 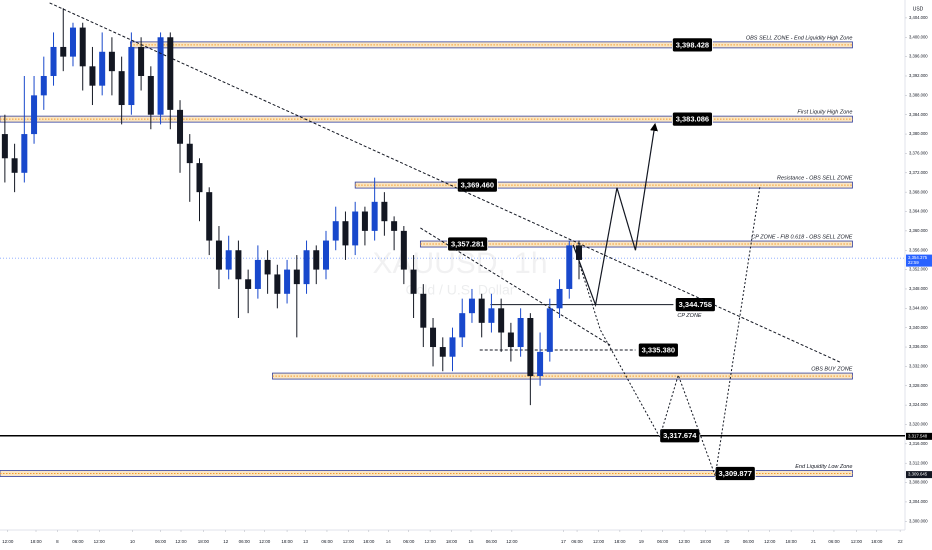 I want to click on y-tick-label: 3,304.000, so click(x=918, y=501).